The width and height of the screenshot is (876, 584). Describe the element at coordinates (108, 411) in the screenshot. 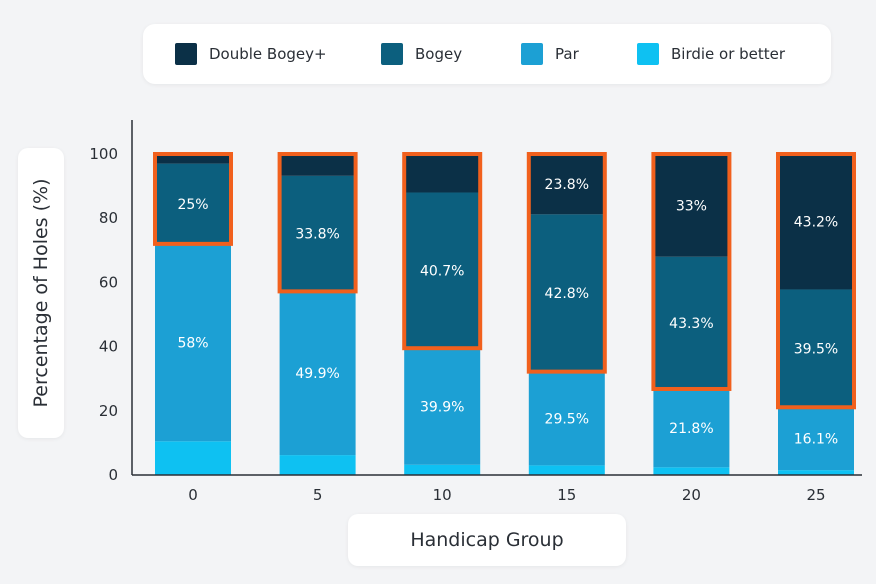

I see `y-tick-label: 20` at that location.